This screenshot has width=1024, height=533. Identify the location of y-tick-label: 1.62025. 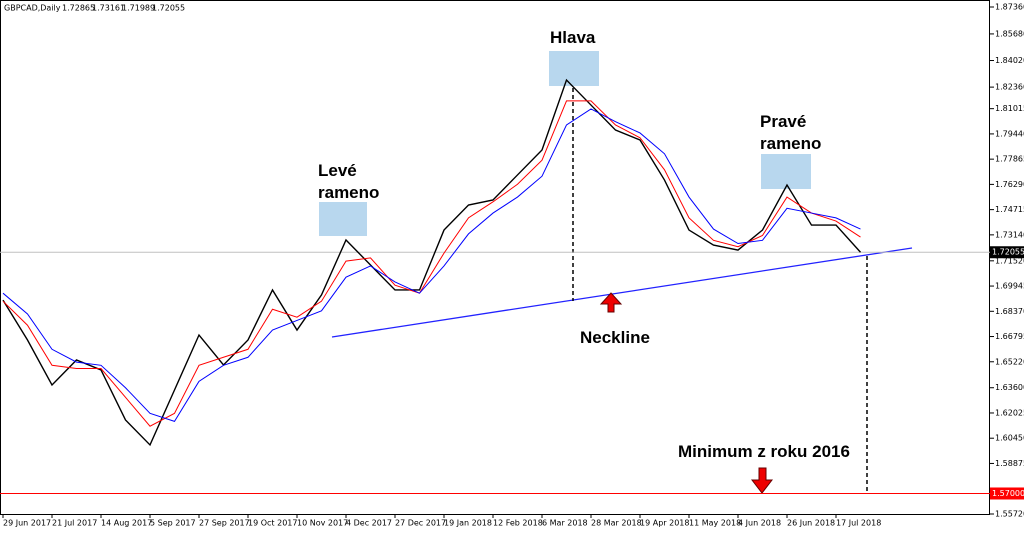
(1009, 412).